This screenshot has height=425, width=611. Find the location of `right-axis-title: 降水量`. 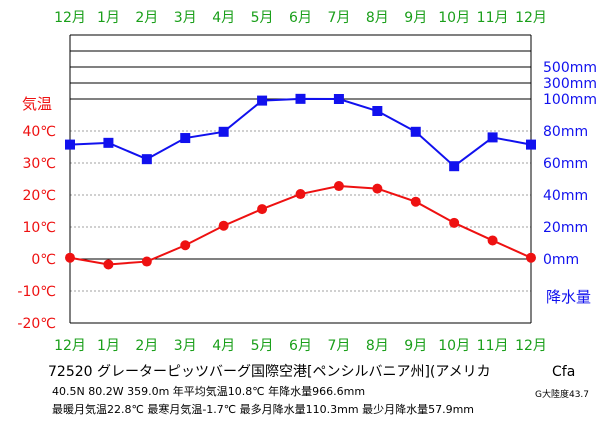

right-axis-title: 降水量 is located at coordinates (568, 297).